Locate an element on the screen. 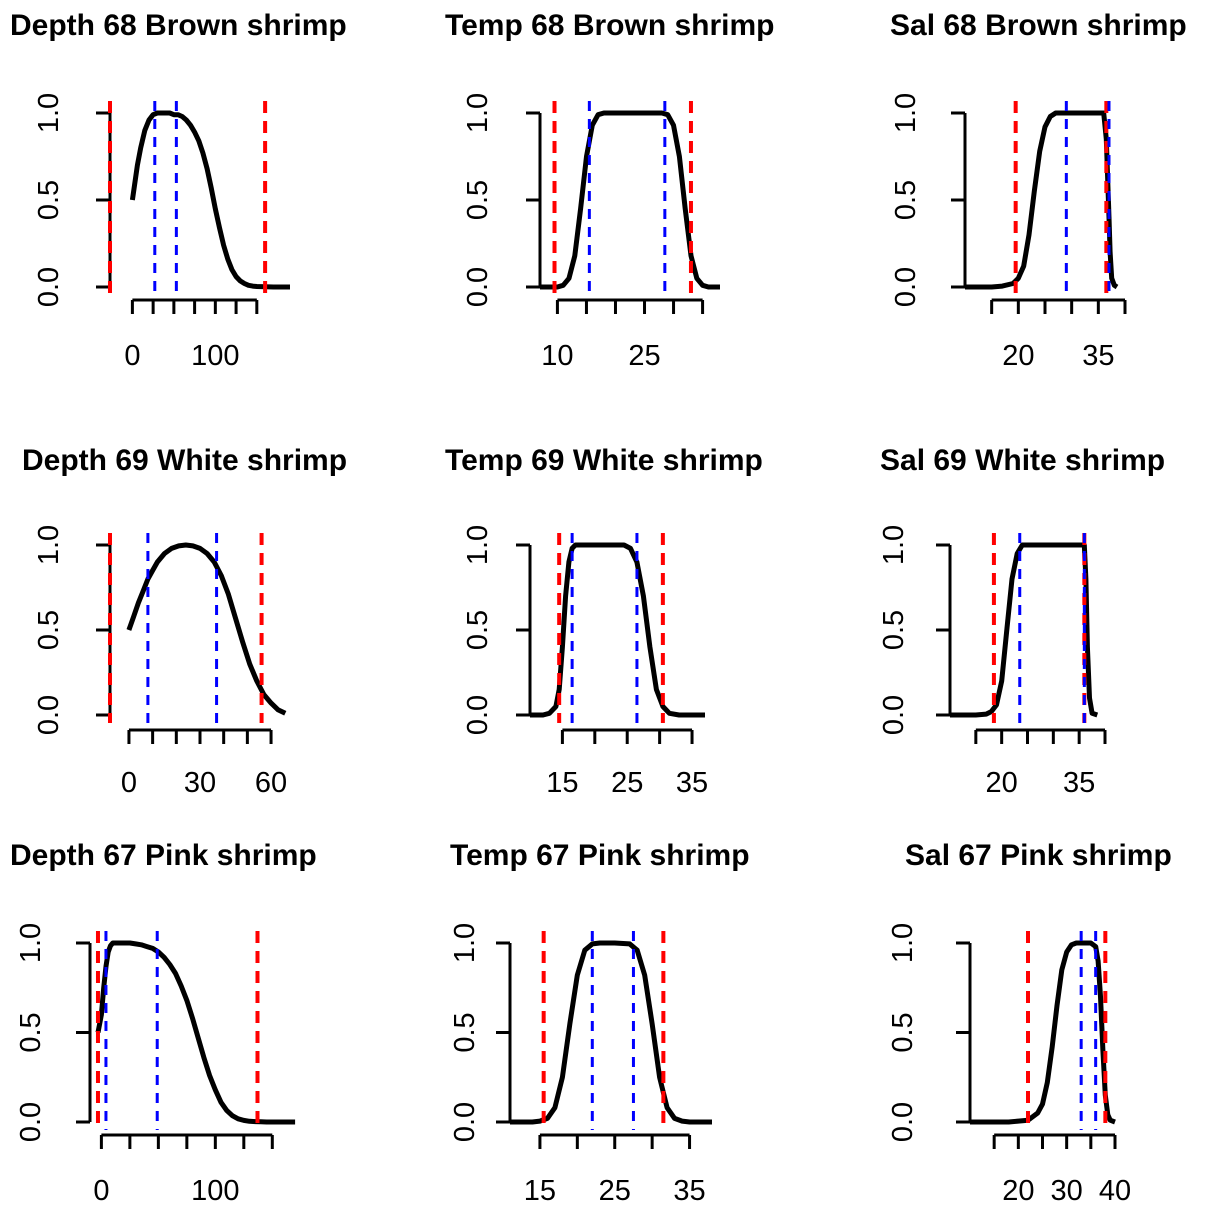 This screenshot has width=1232, height=1208. chart-panel-2: Temp 68 Brown shrimp 0.0 0.5 1.0 10 25 is located at coordinates (610, 190).